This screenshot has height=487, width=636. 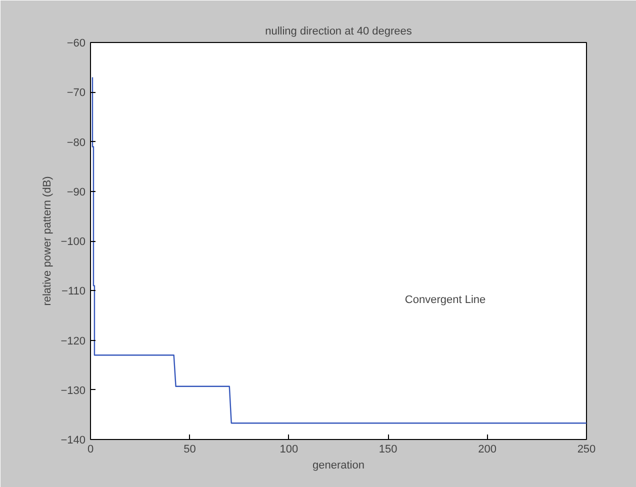 What do you see at coordinates (76, 142) in the screenshot?
I see `y-tick-label: −80` at bounding box center [76, 142].